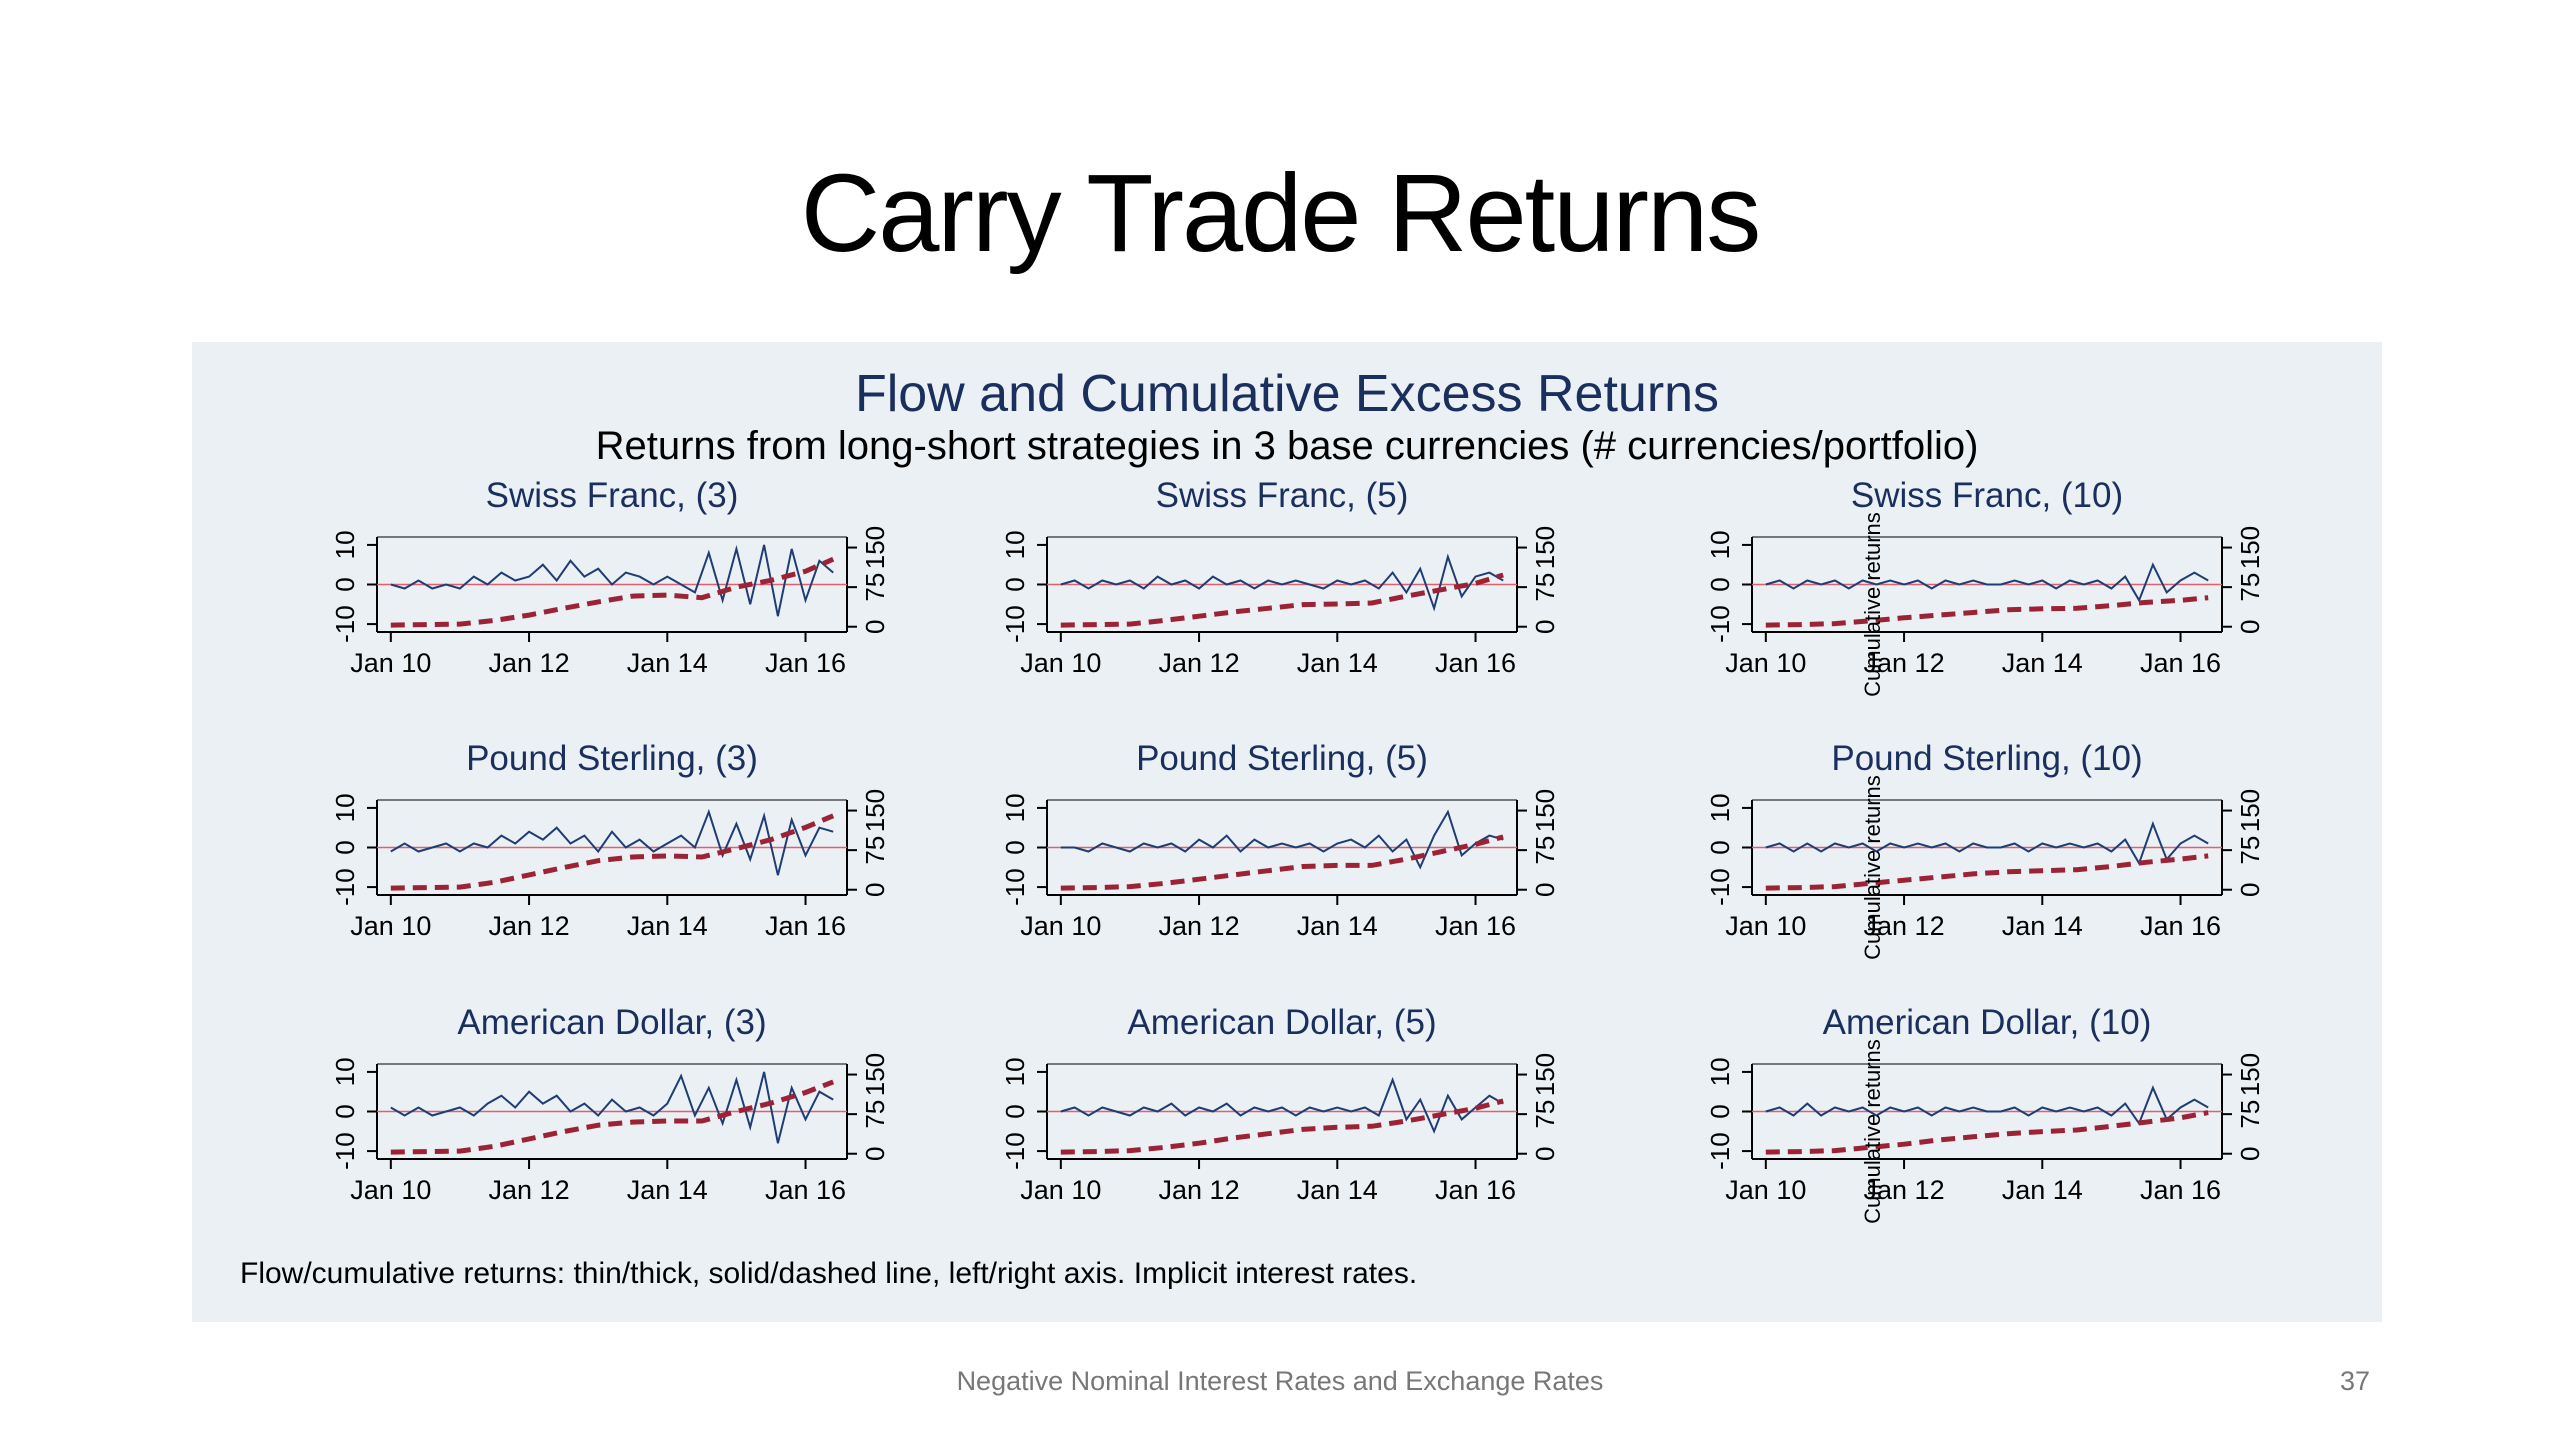 This screenshot has height=1440, width=2560. I want to click on panel-title: Swiss Franc, (3), so click(612, 495).